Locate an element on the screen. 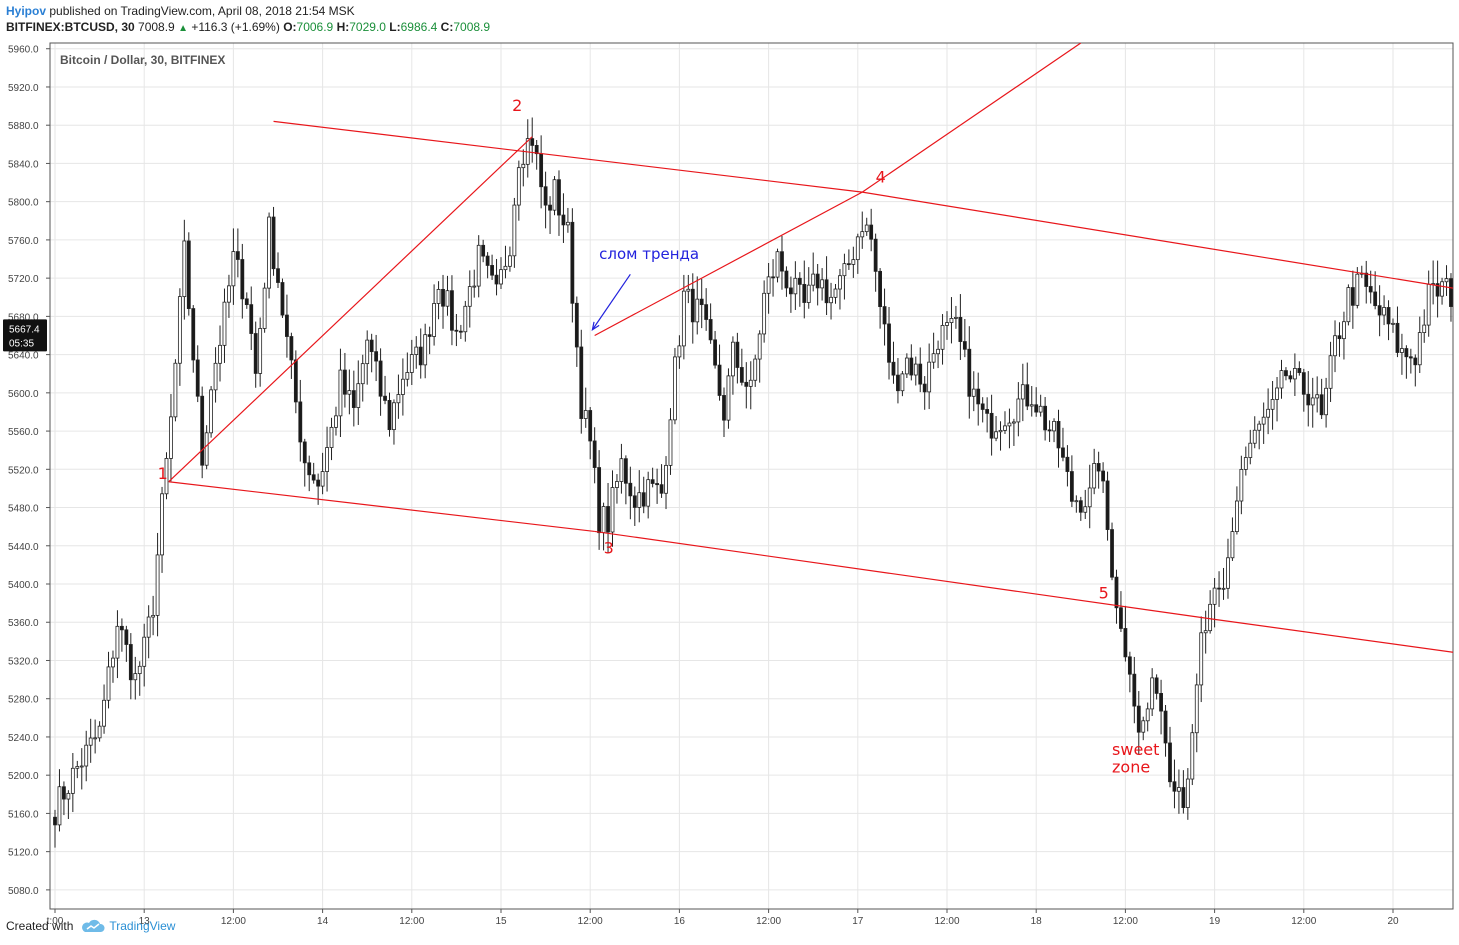 The height and width of the screenshot is (945, 1459). author-link: Hyipov is located at coordinates (26, 11).